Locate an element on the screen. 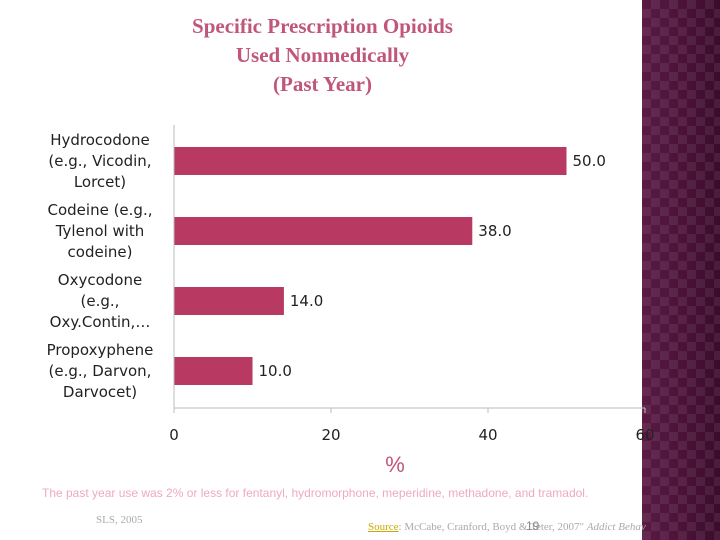  category-label-1-line-1: Tylenol with is located at coordinates (100, 231).